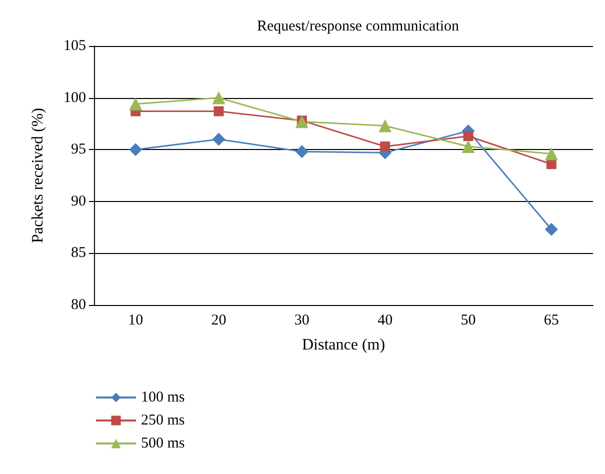  Describe the element at coordinates (358, 26) in the screenshot. I see `chart-title: Request/response communication` at that location.